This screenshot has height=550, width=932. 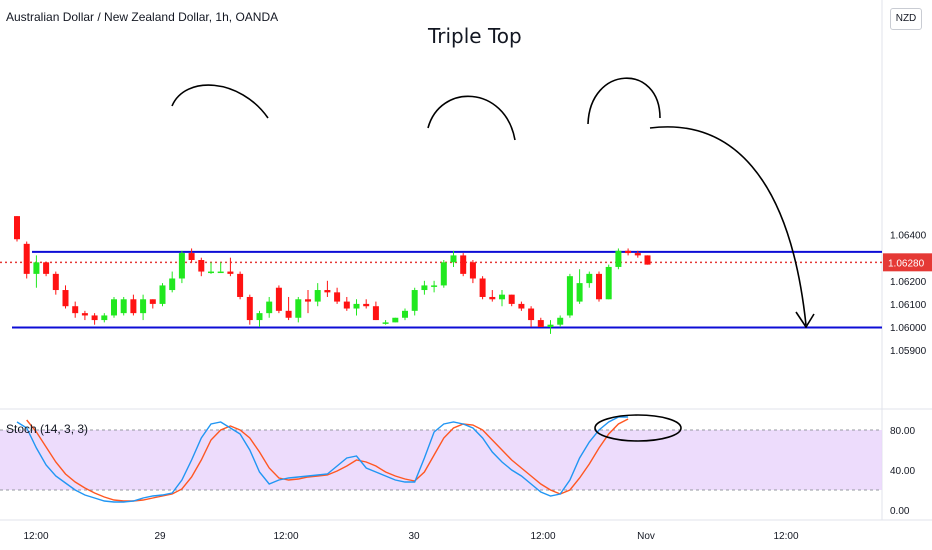 I want to click on stochastic-circle, so click(x=638, y=428).